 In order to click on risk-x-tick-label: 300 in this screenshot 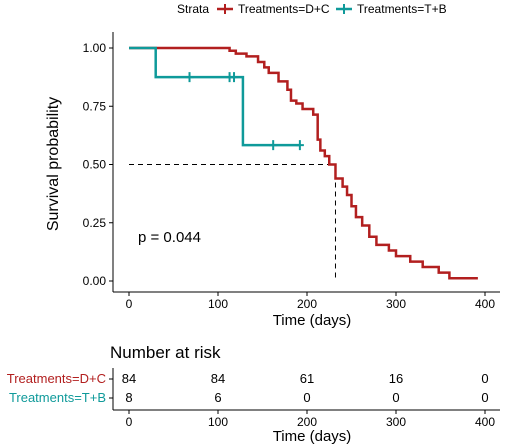, I will do `click(396, 422)`.